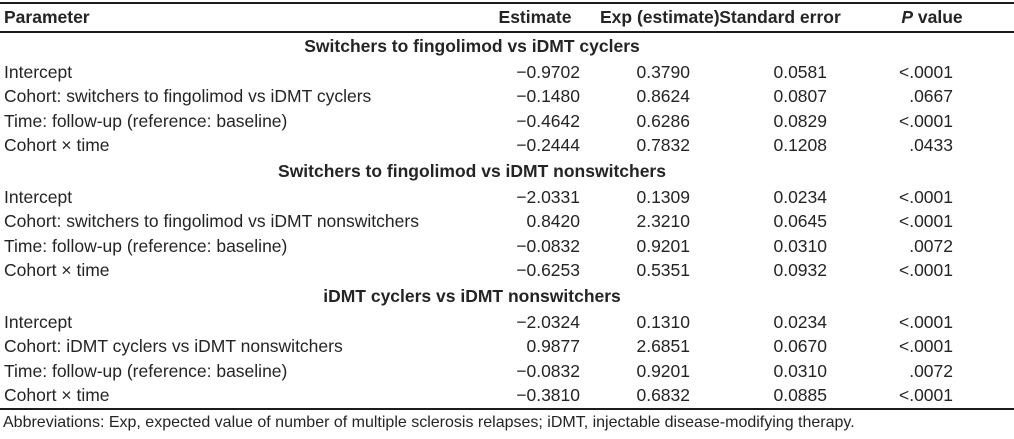 This screenshot has height=439, width=1014. Describe the element at coordinates (800, 270) in the screenshot. I see `standard-error-cell: 0.0932` at that location.